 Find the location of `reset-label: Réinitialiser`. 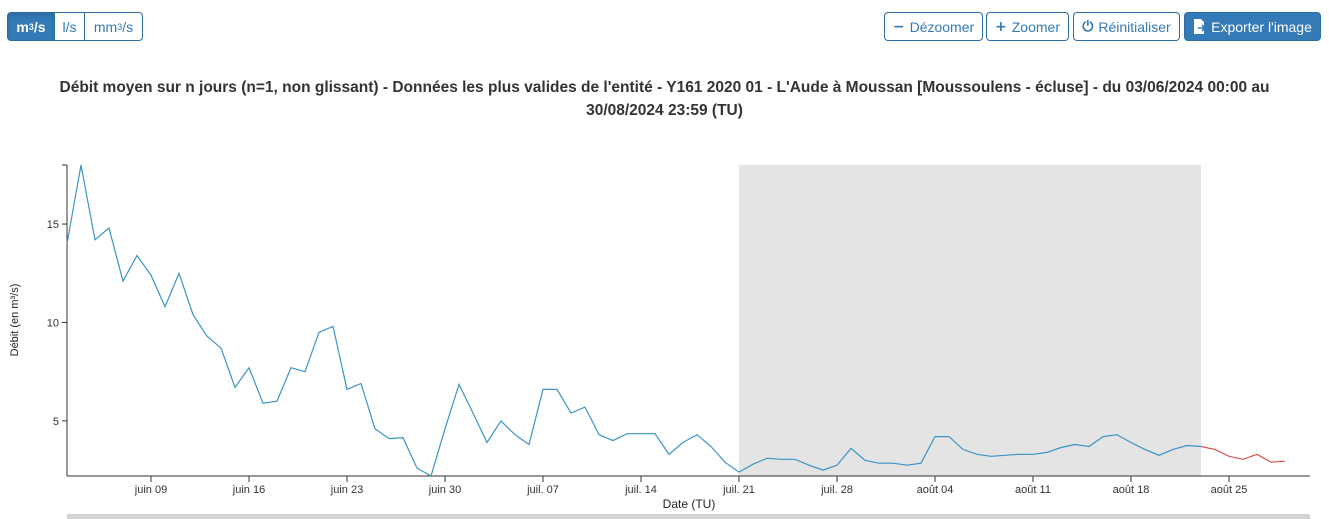

reset-label: Réinitialiser is located at coordinates (1134, 26).